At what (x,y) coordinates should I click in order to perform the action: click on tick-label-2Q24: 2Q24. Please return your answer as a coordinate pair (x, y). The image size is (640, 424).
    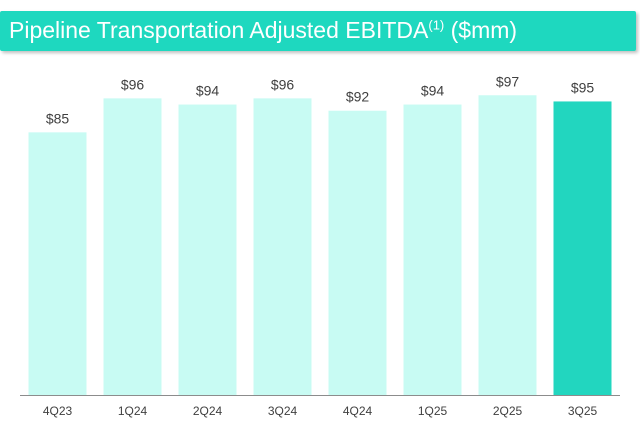
    Looking at the image, I should click on (208, 411).